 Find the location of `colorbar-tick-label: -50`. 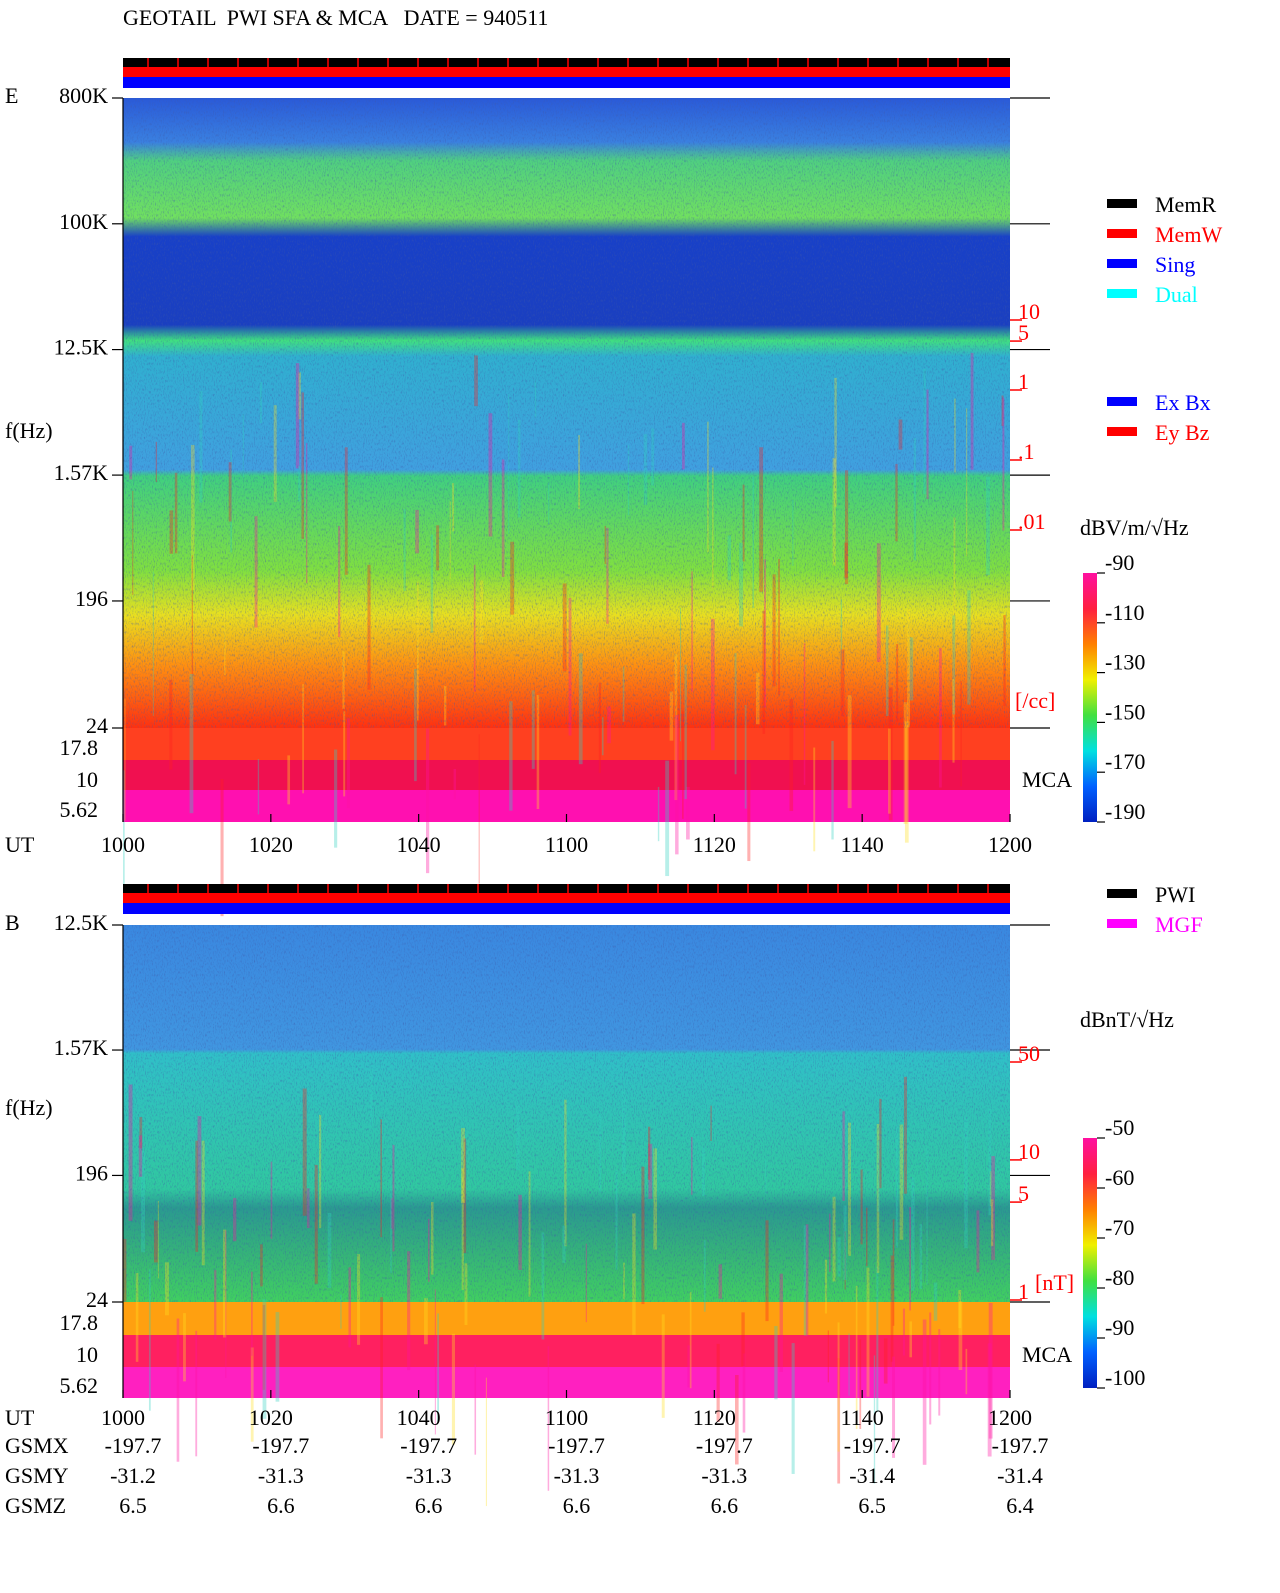

colorbar-tick-label: -50 is located at coordinates (1119, 1127).